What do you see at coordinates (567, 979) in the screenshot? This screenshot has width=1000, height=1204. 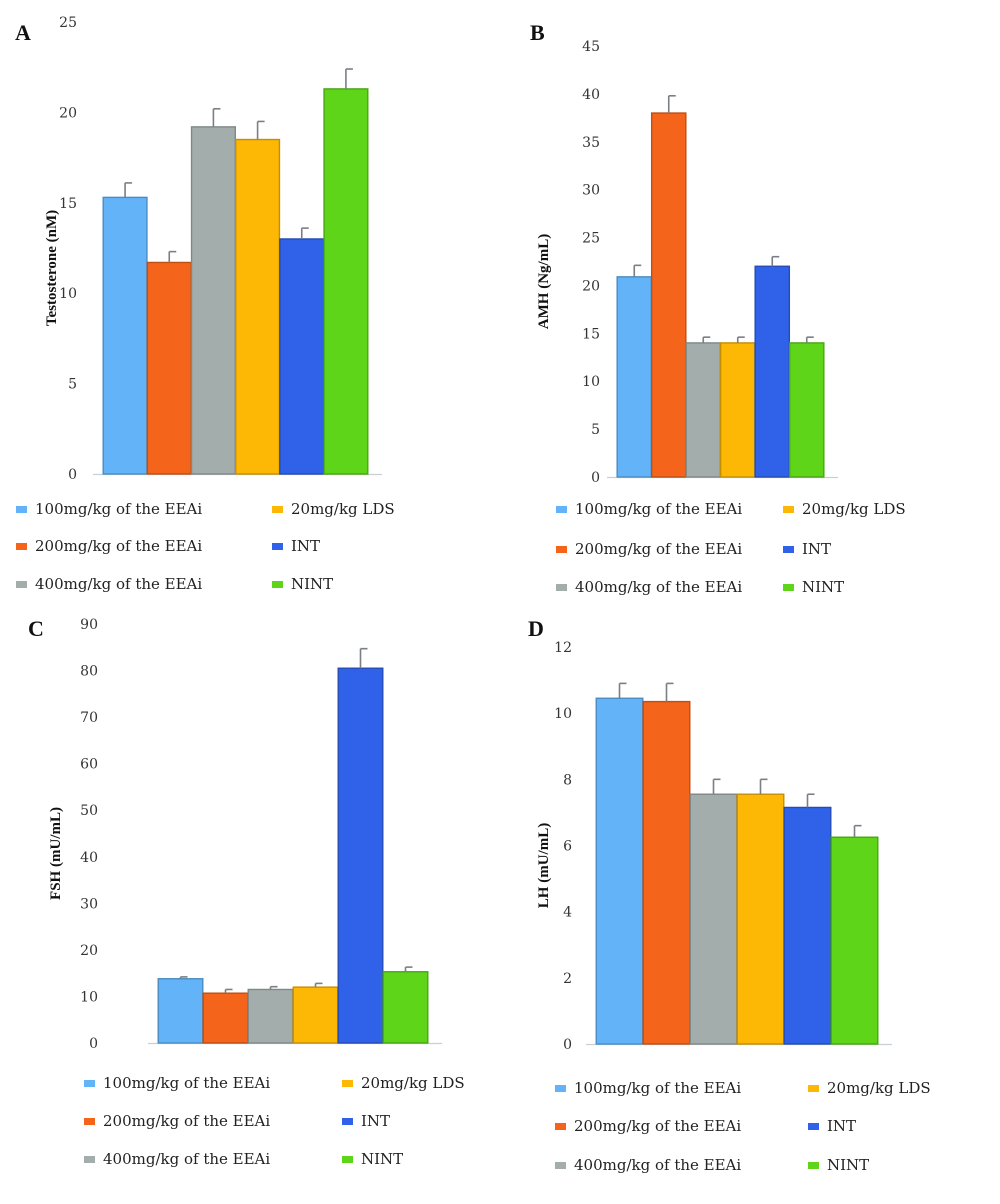 I see `y-tick-label: 2` at bounding box center [567, 979].